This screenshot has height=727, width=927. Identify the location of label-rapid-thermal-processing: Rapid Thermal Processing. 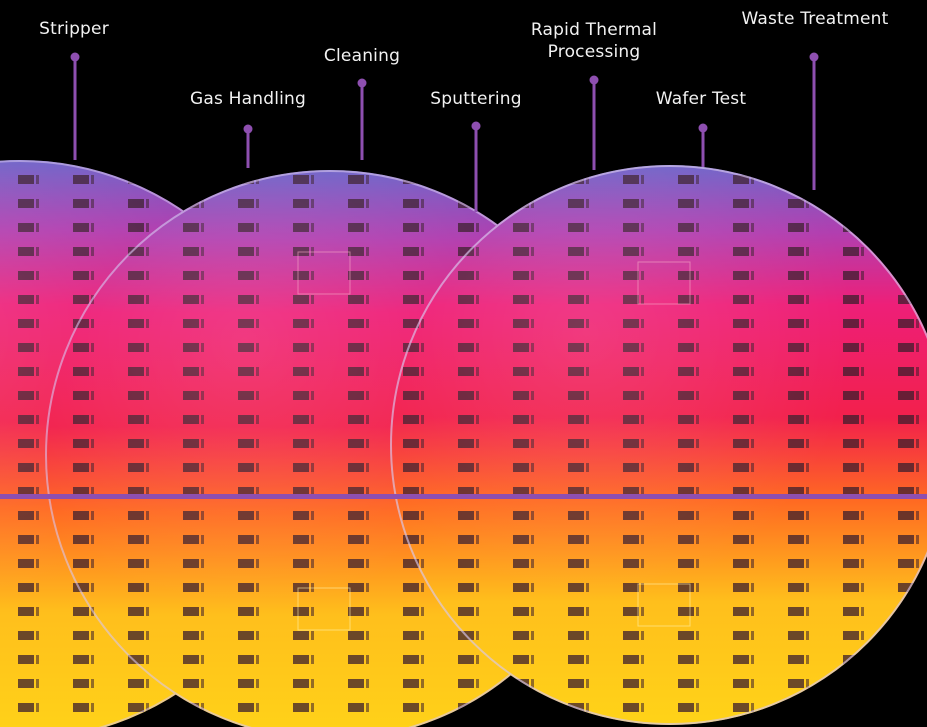
(594, 41).